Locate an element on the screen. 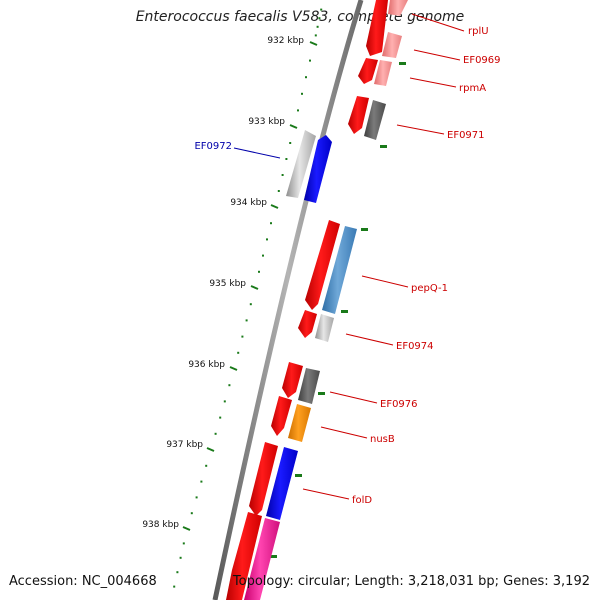 The width and height of the screenshot is (600, 600). accession-text: Accession: NC_004668 is located at coordinates (83, 581).